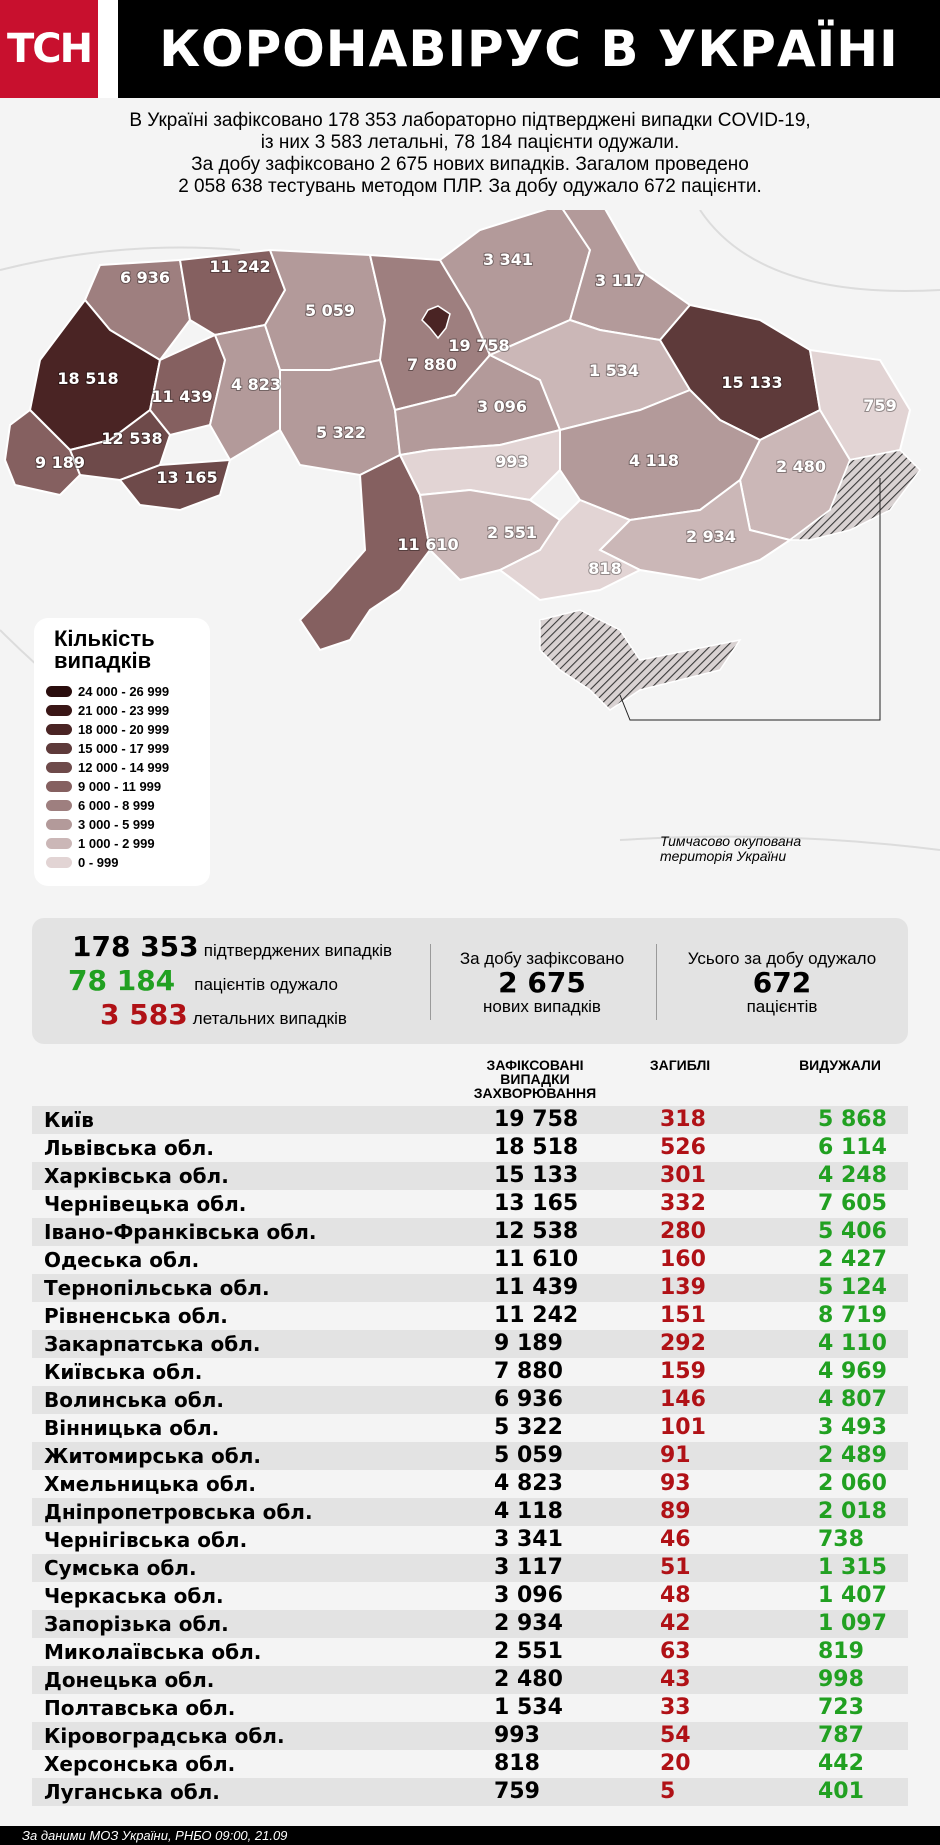  Describe the element at coordinates (470, 1512) in the screenshot. I see `table-row: Дніпропетровська обл. 4 118 89 2 018` at that location.